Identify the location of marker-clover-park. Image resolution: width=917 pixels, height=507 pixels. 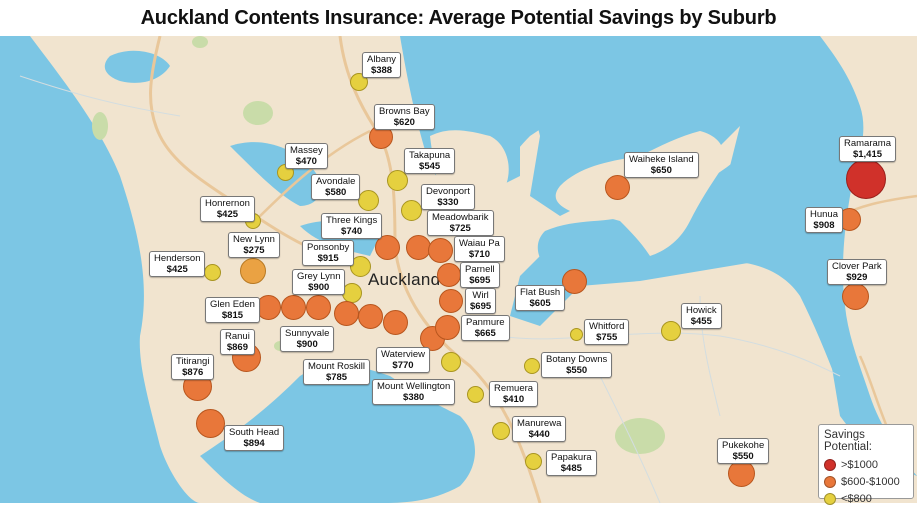
(855, 296).